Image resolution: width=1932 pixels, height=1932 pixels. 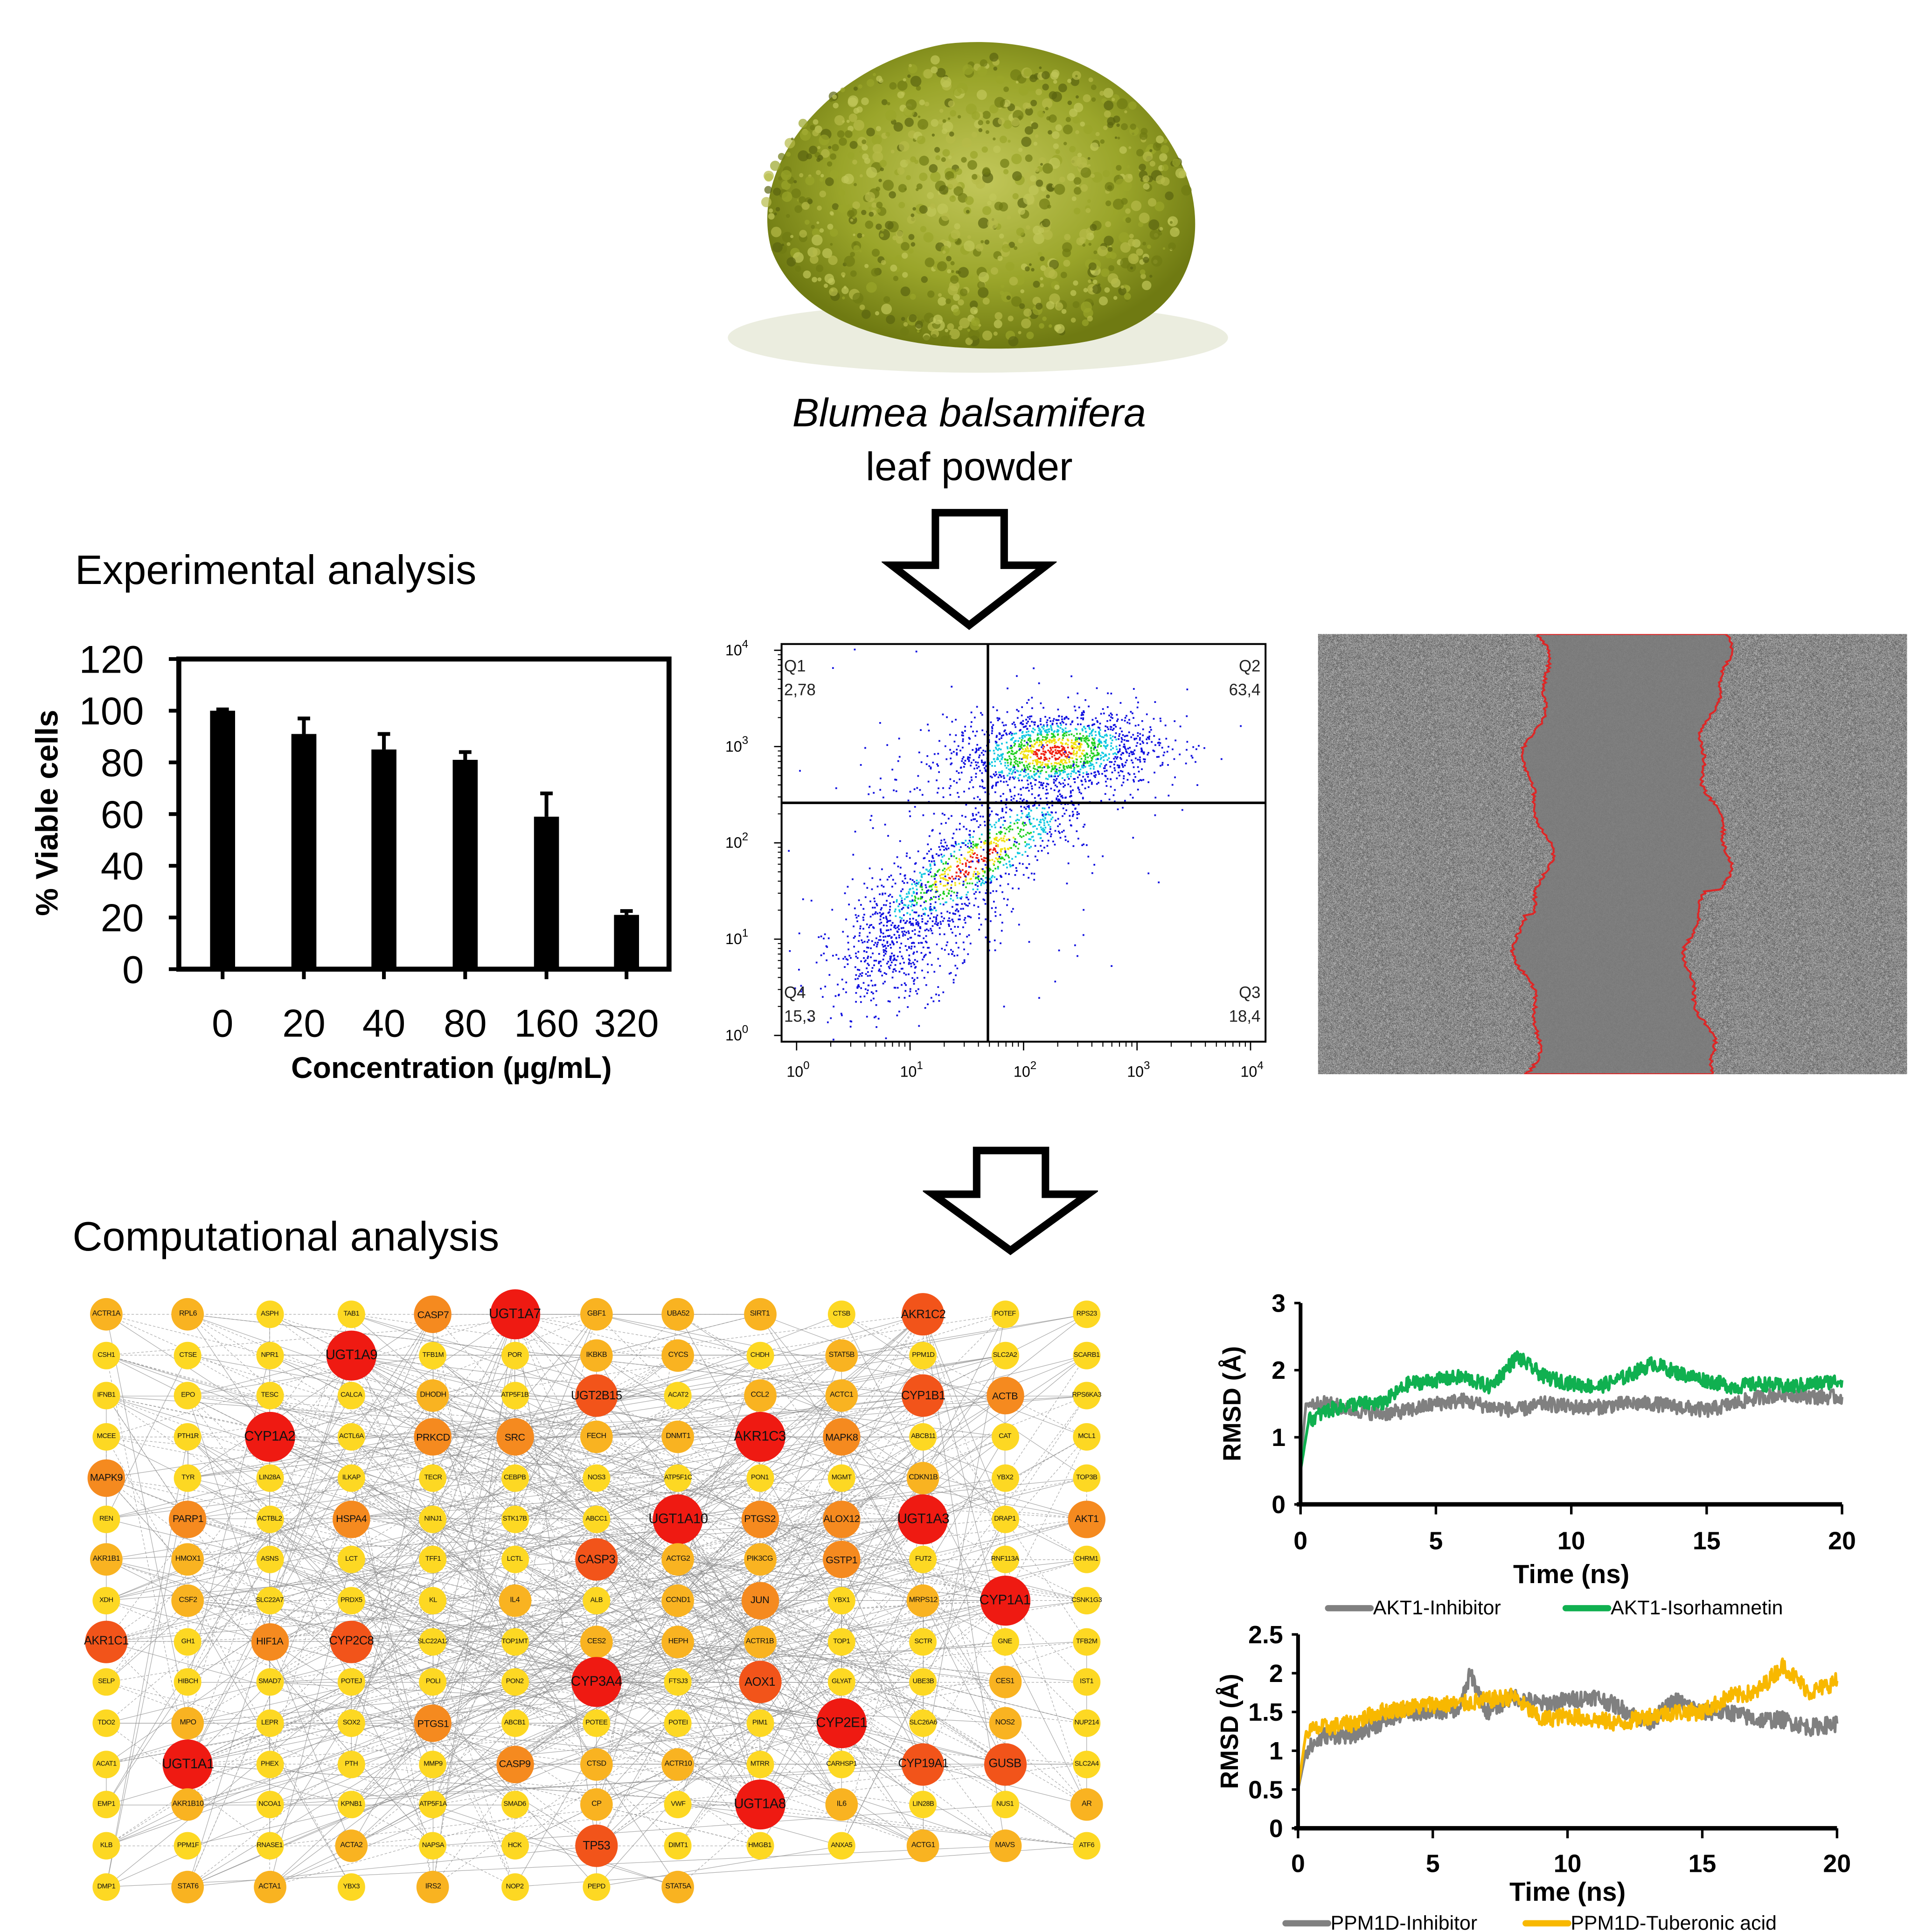 I want to click on quadrant-name: Q1, so click(x=795, y=666).